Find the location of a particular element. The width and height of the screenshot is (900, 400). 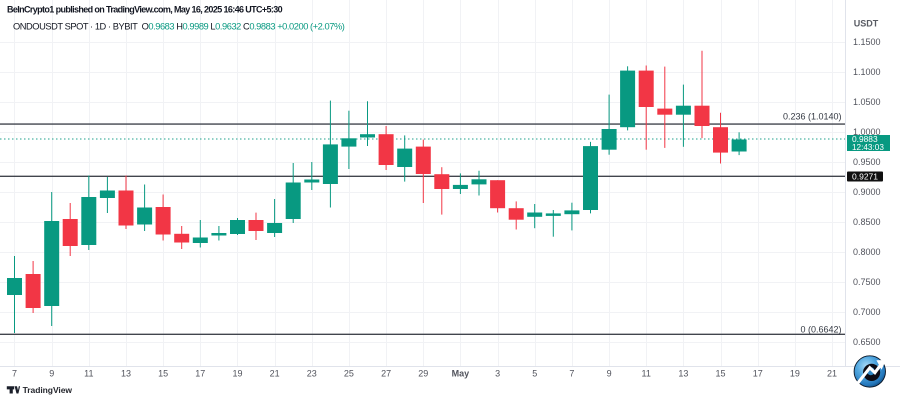

svg-text: 0.9500 is located at coordinates (867, 162).